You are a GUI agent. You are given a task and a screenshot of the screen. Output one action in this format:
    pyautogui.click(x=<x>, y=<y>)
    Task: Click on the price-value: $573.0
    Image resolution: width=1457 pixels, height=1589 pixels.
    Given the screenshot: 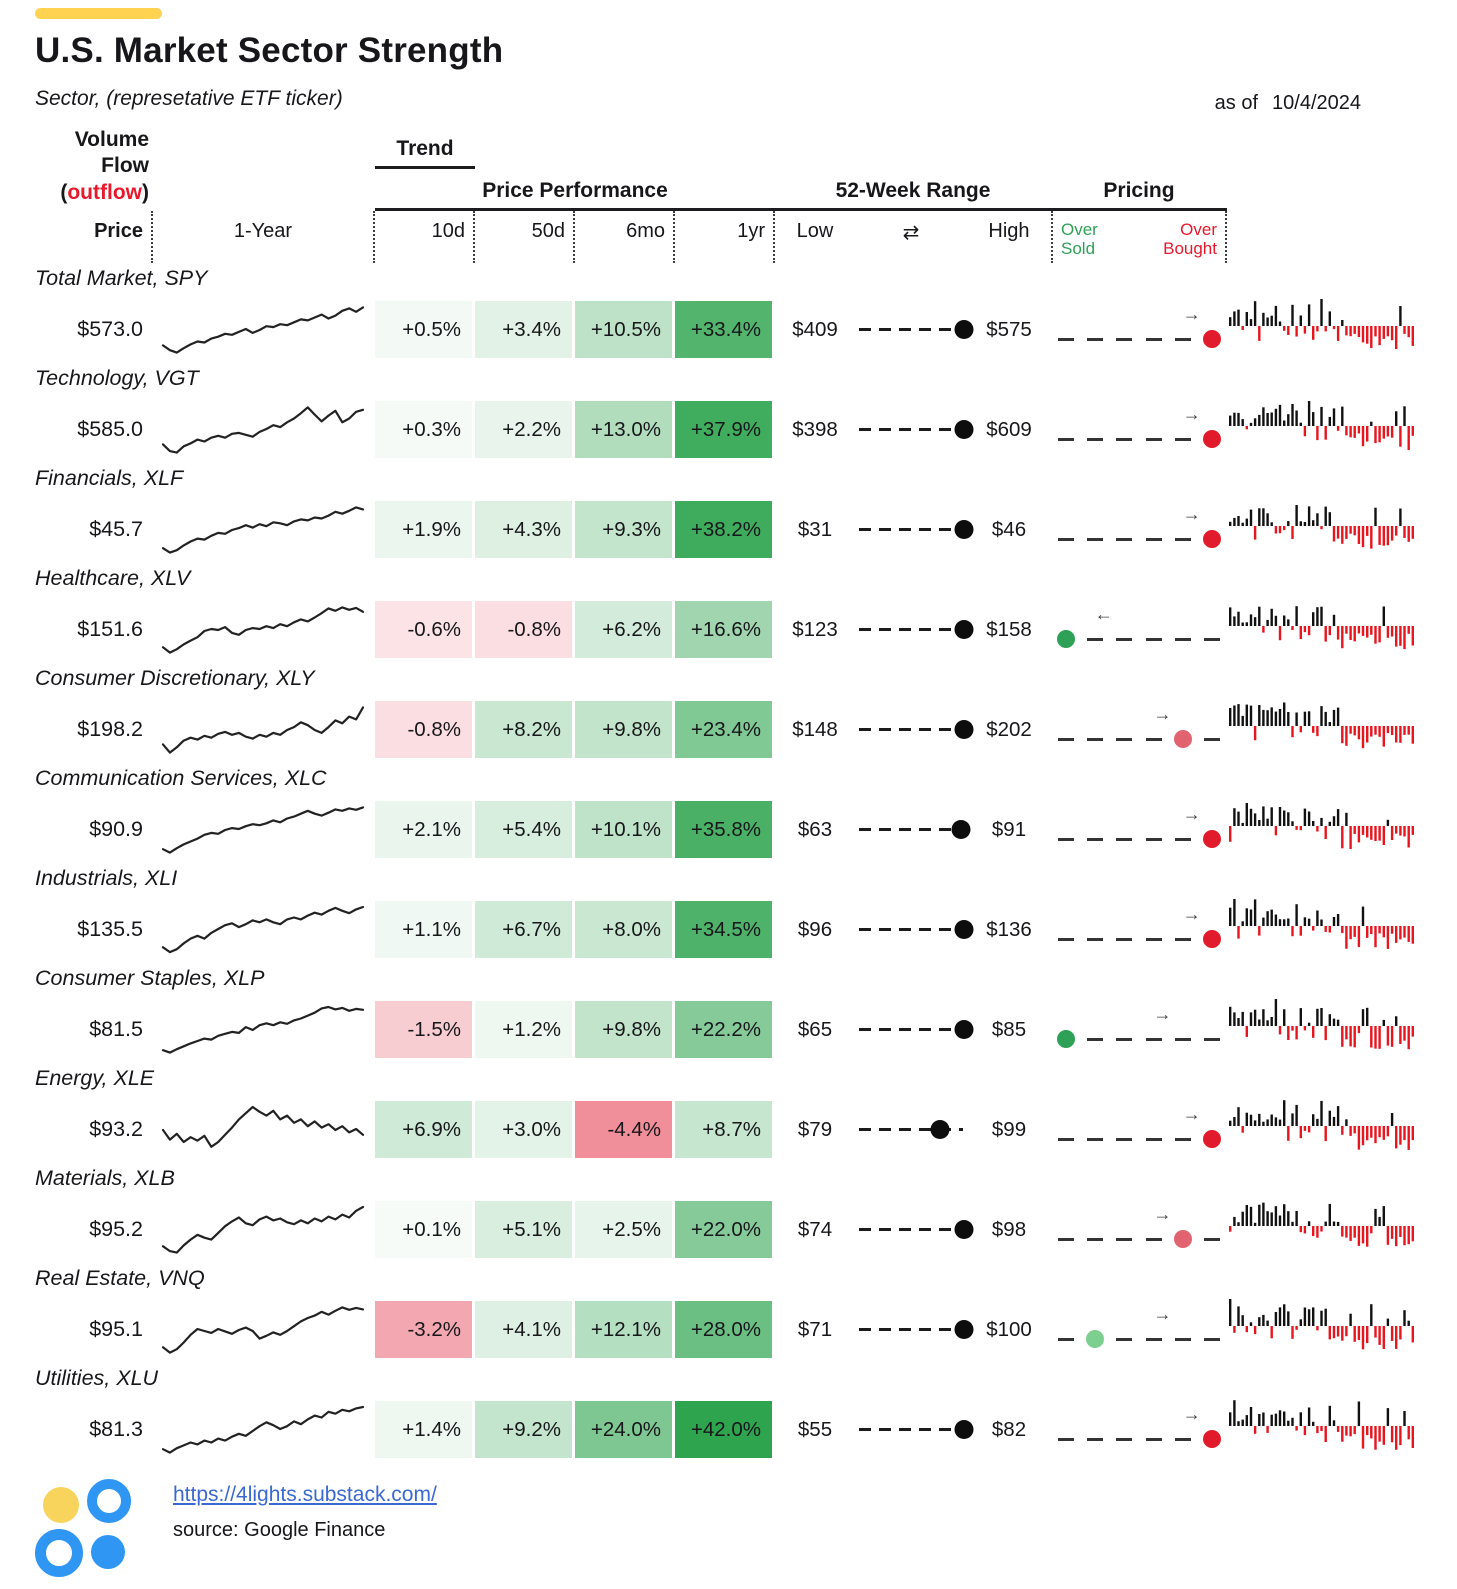 What is the action you would take?
    pyautogui.click(x=110, y=329)
    